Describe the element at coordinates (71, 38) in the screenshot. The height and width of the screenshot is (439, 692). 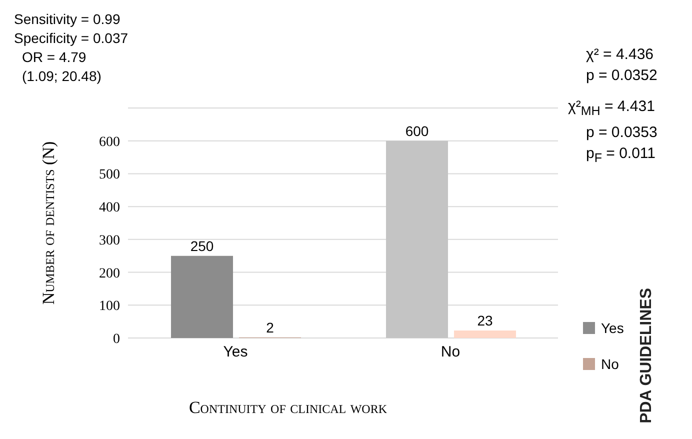
I see `text: Specificity = 0.037` at that location.